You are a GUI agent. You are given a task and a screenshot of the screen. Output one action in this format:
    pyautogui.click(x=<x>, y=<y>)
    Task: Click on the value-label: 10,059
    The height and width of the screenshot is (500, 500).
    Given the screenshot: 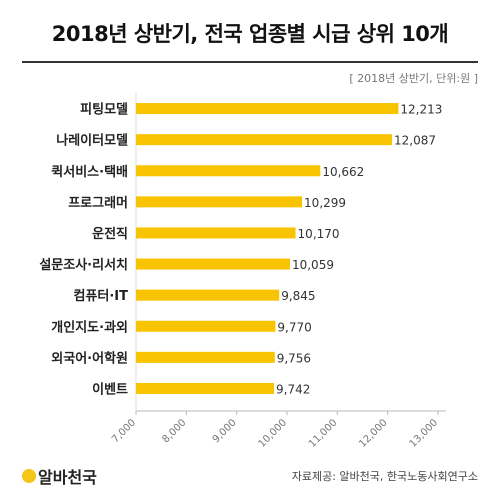 What is the action you would take?
    pyautogui.click(x=313, y=265)
    